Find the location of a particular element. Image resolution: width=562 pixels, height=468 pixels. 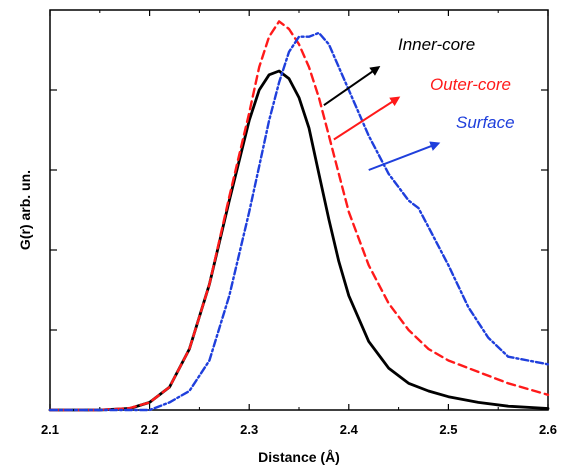

legend-label-inner-core: Inner-core is located at coordinates (436, 44).